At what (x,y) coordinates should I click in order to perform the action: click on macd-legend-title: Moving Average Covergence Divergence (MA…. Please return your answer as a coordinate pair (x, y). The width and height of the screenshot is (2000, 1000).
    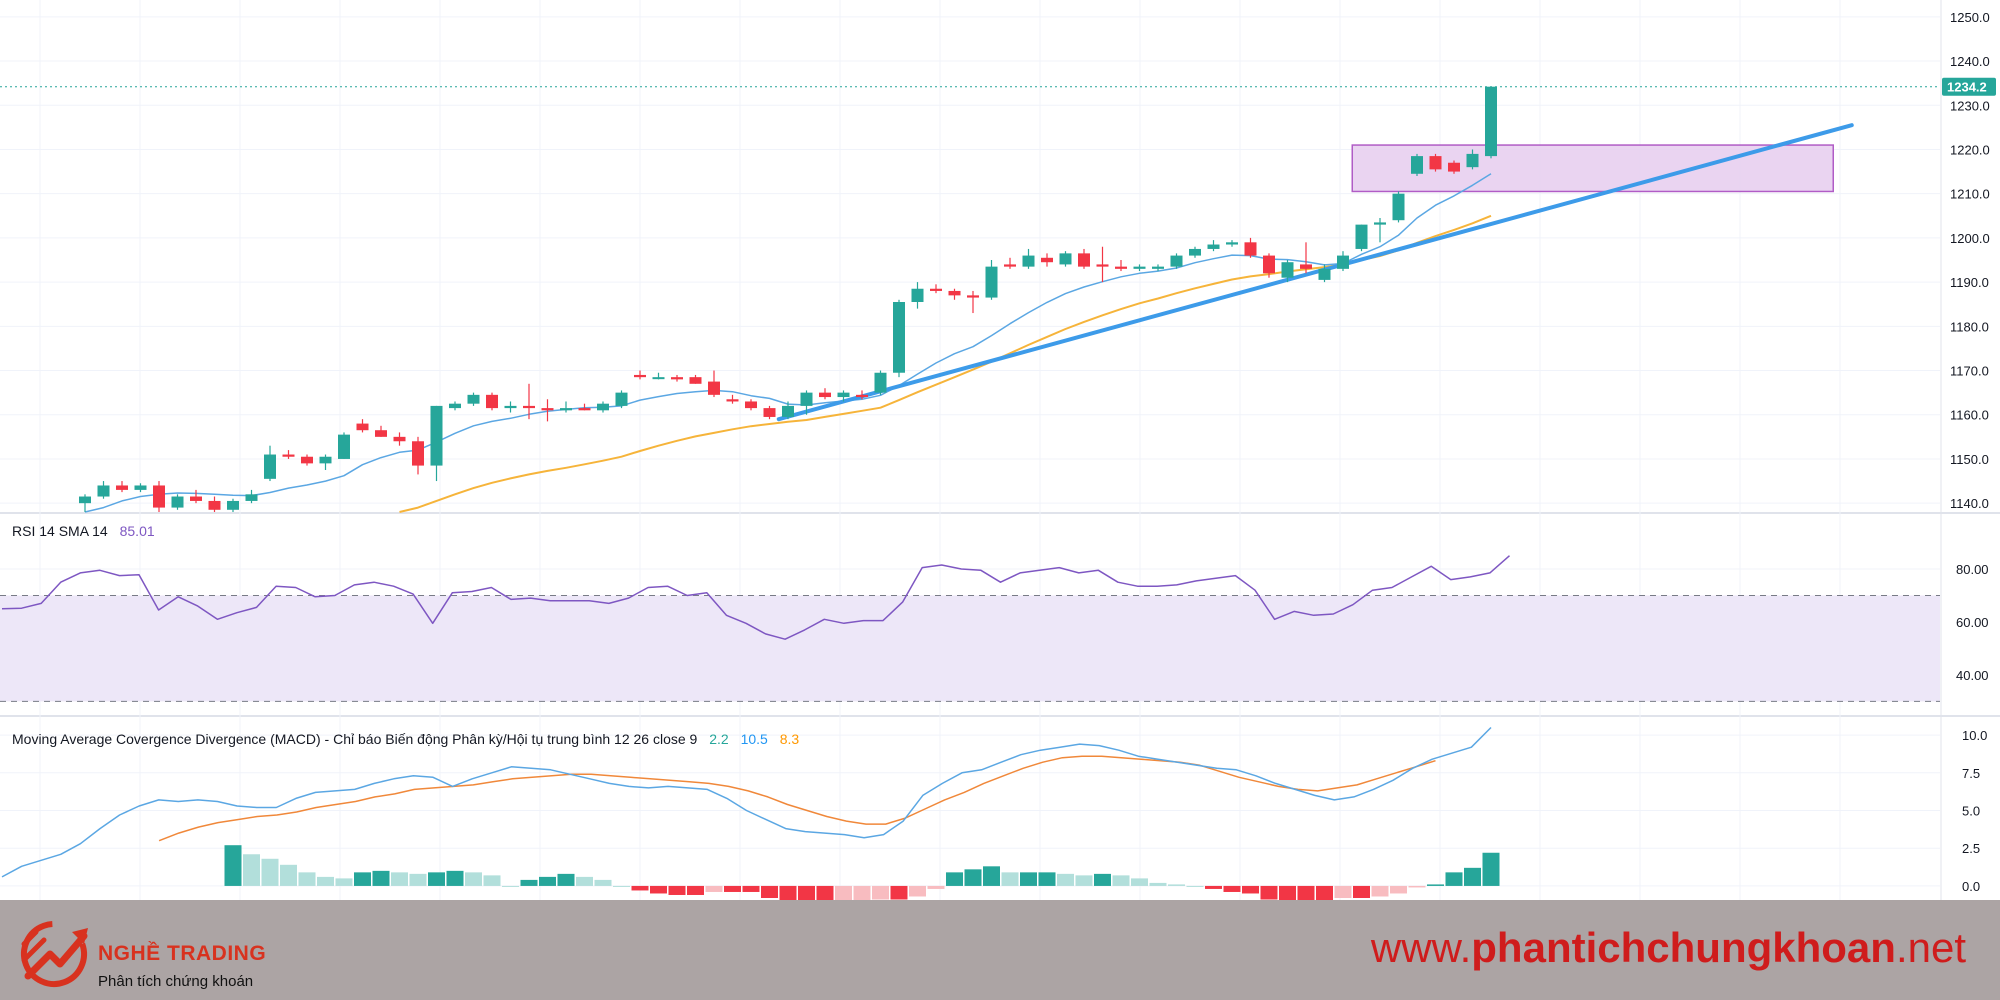
    Looking at the image, I should click on (355, 739).